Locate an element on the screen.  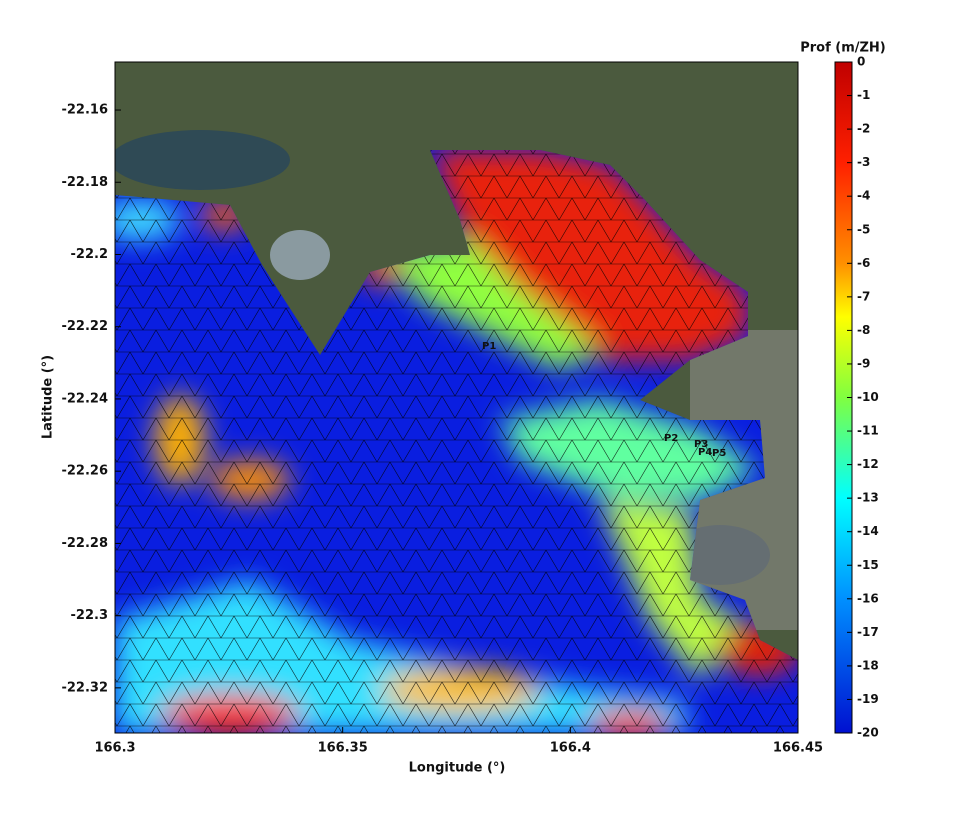
colorbar-tick-label: -1 is located at coordinates (863, 95).